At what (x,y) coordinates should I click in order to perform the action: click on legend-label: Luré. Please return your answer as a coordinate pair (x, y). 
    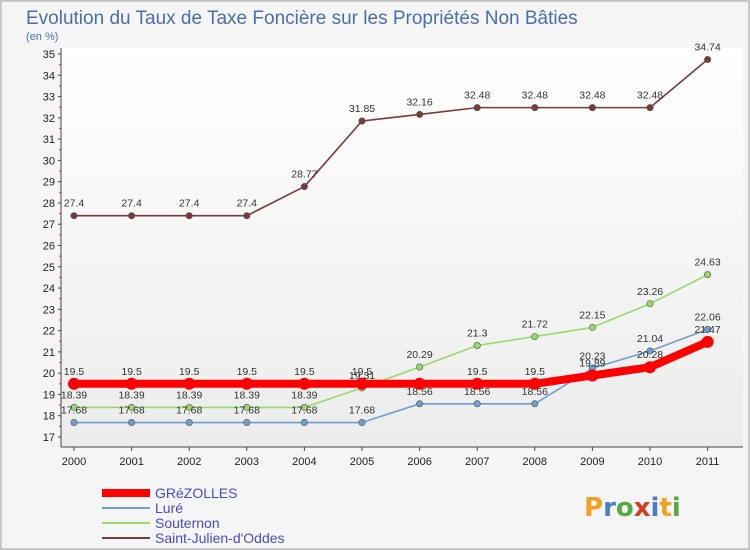
    Looking at the image, I should click on (169, 508).